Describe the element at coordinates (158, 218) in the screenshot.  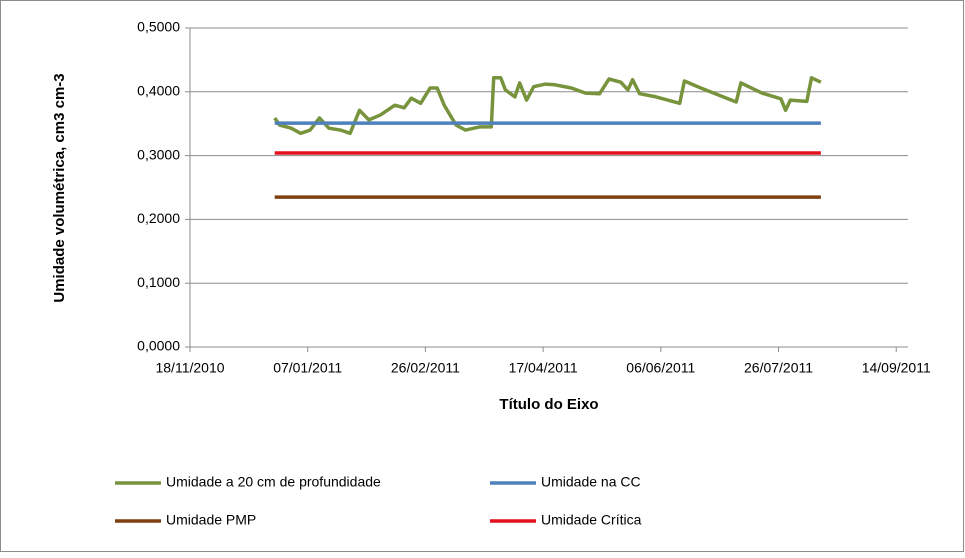
I see `y-tick-label: 0,2000` at that location.